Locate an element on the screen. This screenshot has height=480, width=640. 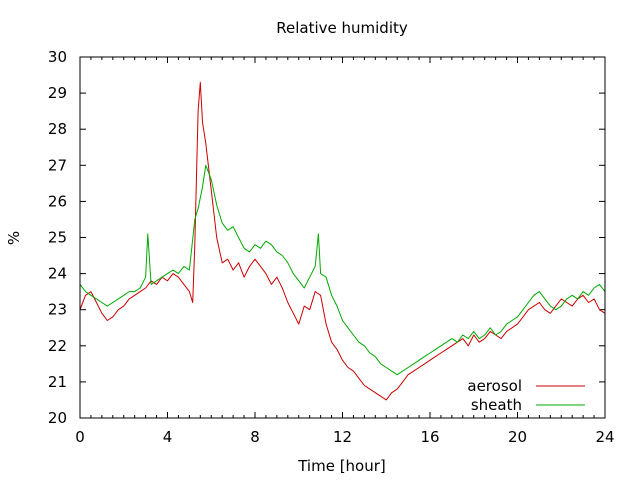
y-axis-label: % is located at coordinates (14, 238).